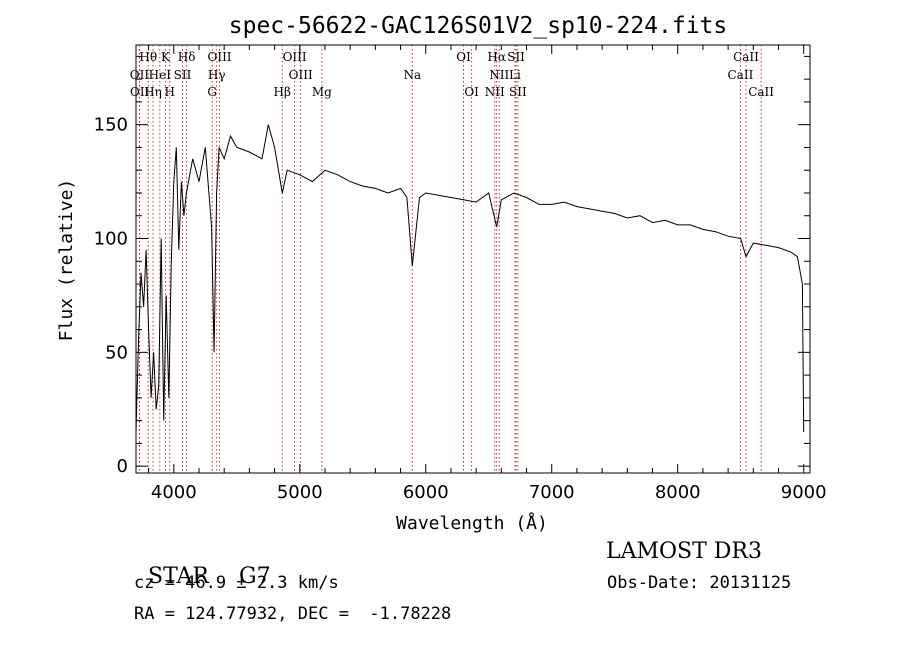  Describe the element at coordinates (293, 614) in the screenshot. I see `coordinates-readout: RA = 124.77932, DEC = -1.78228` at that location.